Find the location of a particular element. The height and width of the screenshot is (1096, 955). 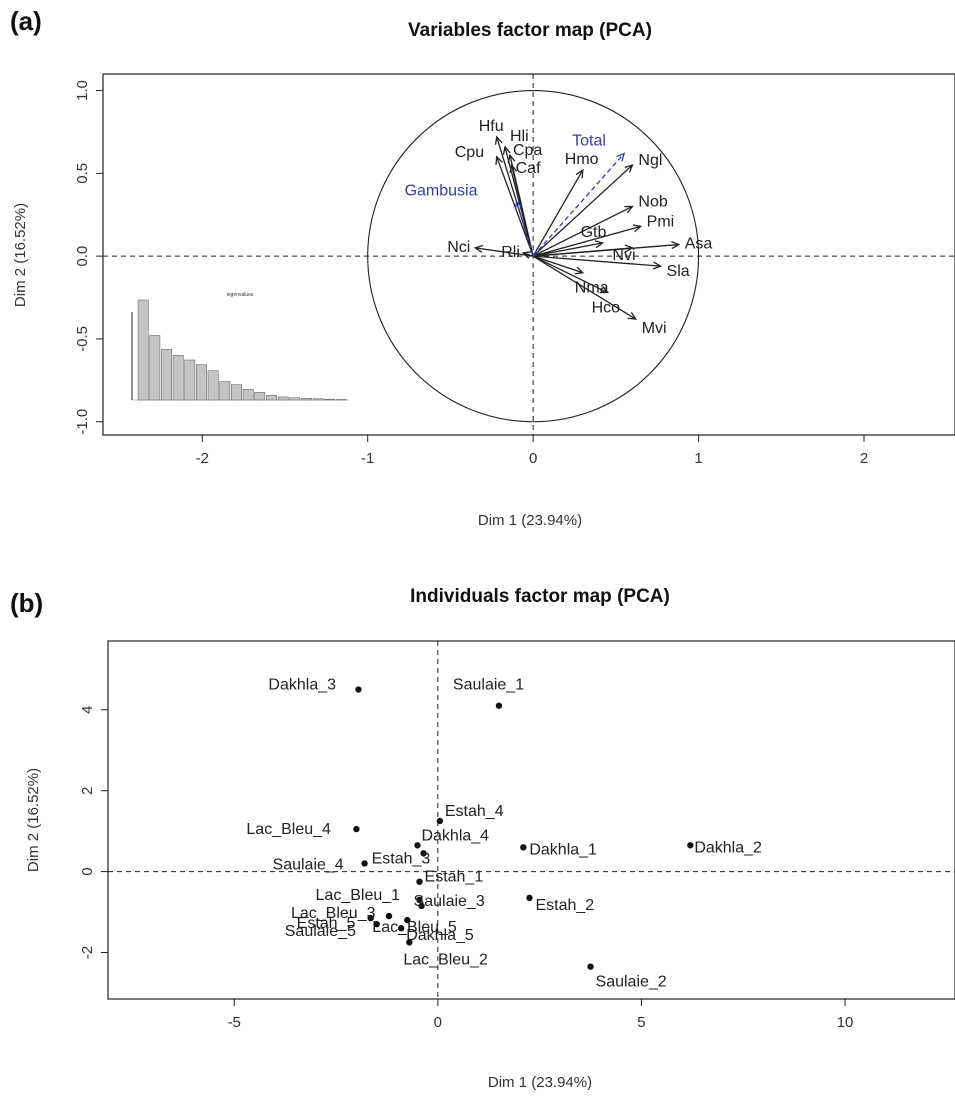

vector-gtb-shaft is located at coordinates (568, 249).